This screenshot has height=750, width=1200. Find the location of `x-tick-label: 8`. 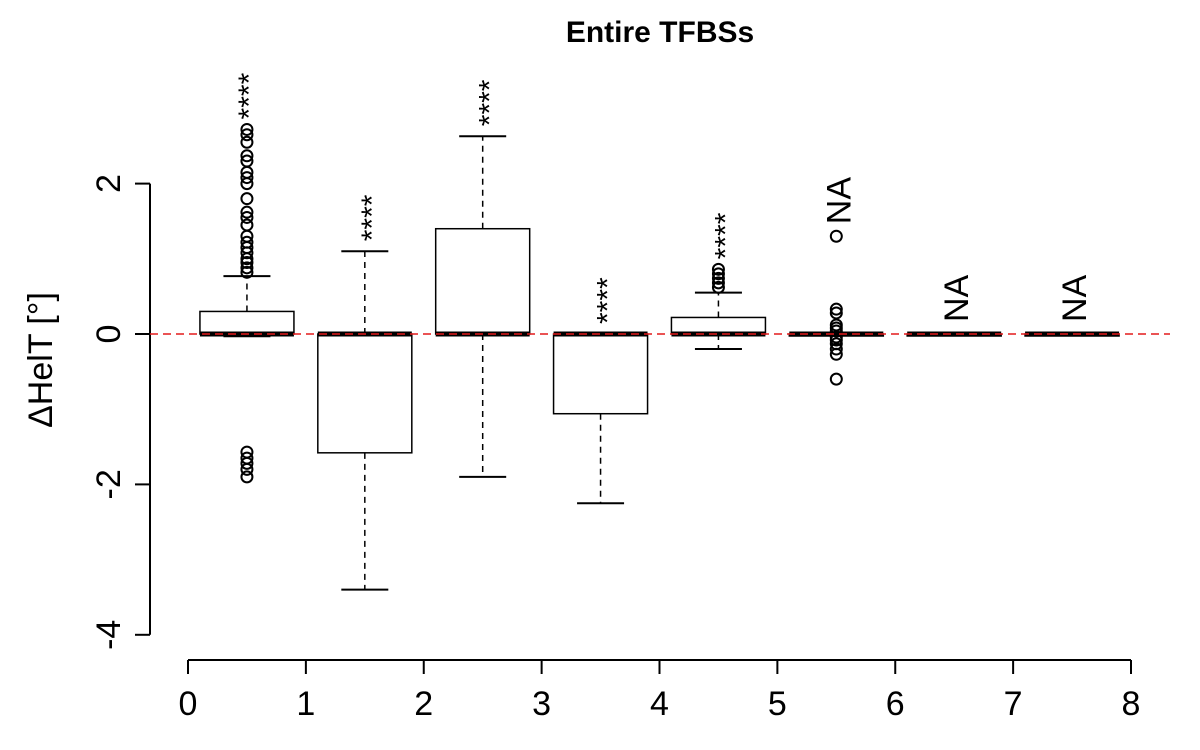

x-tick-label: 8 is located at coordinates (1131, 704).